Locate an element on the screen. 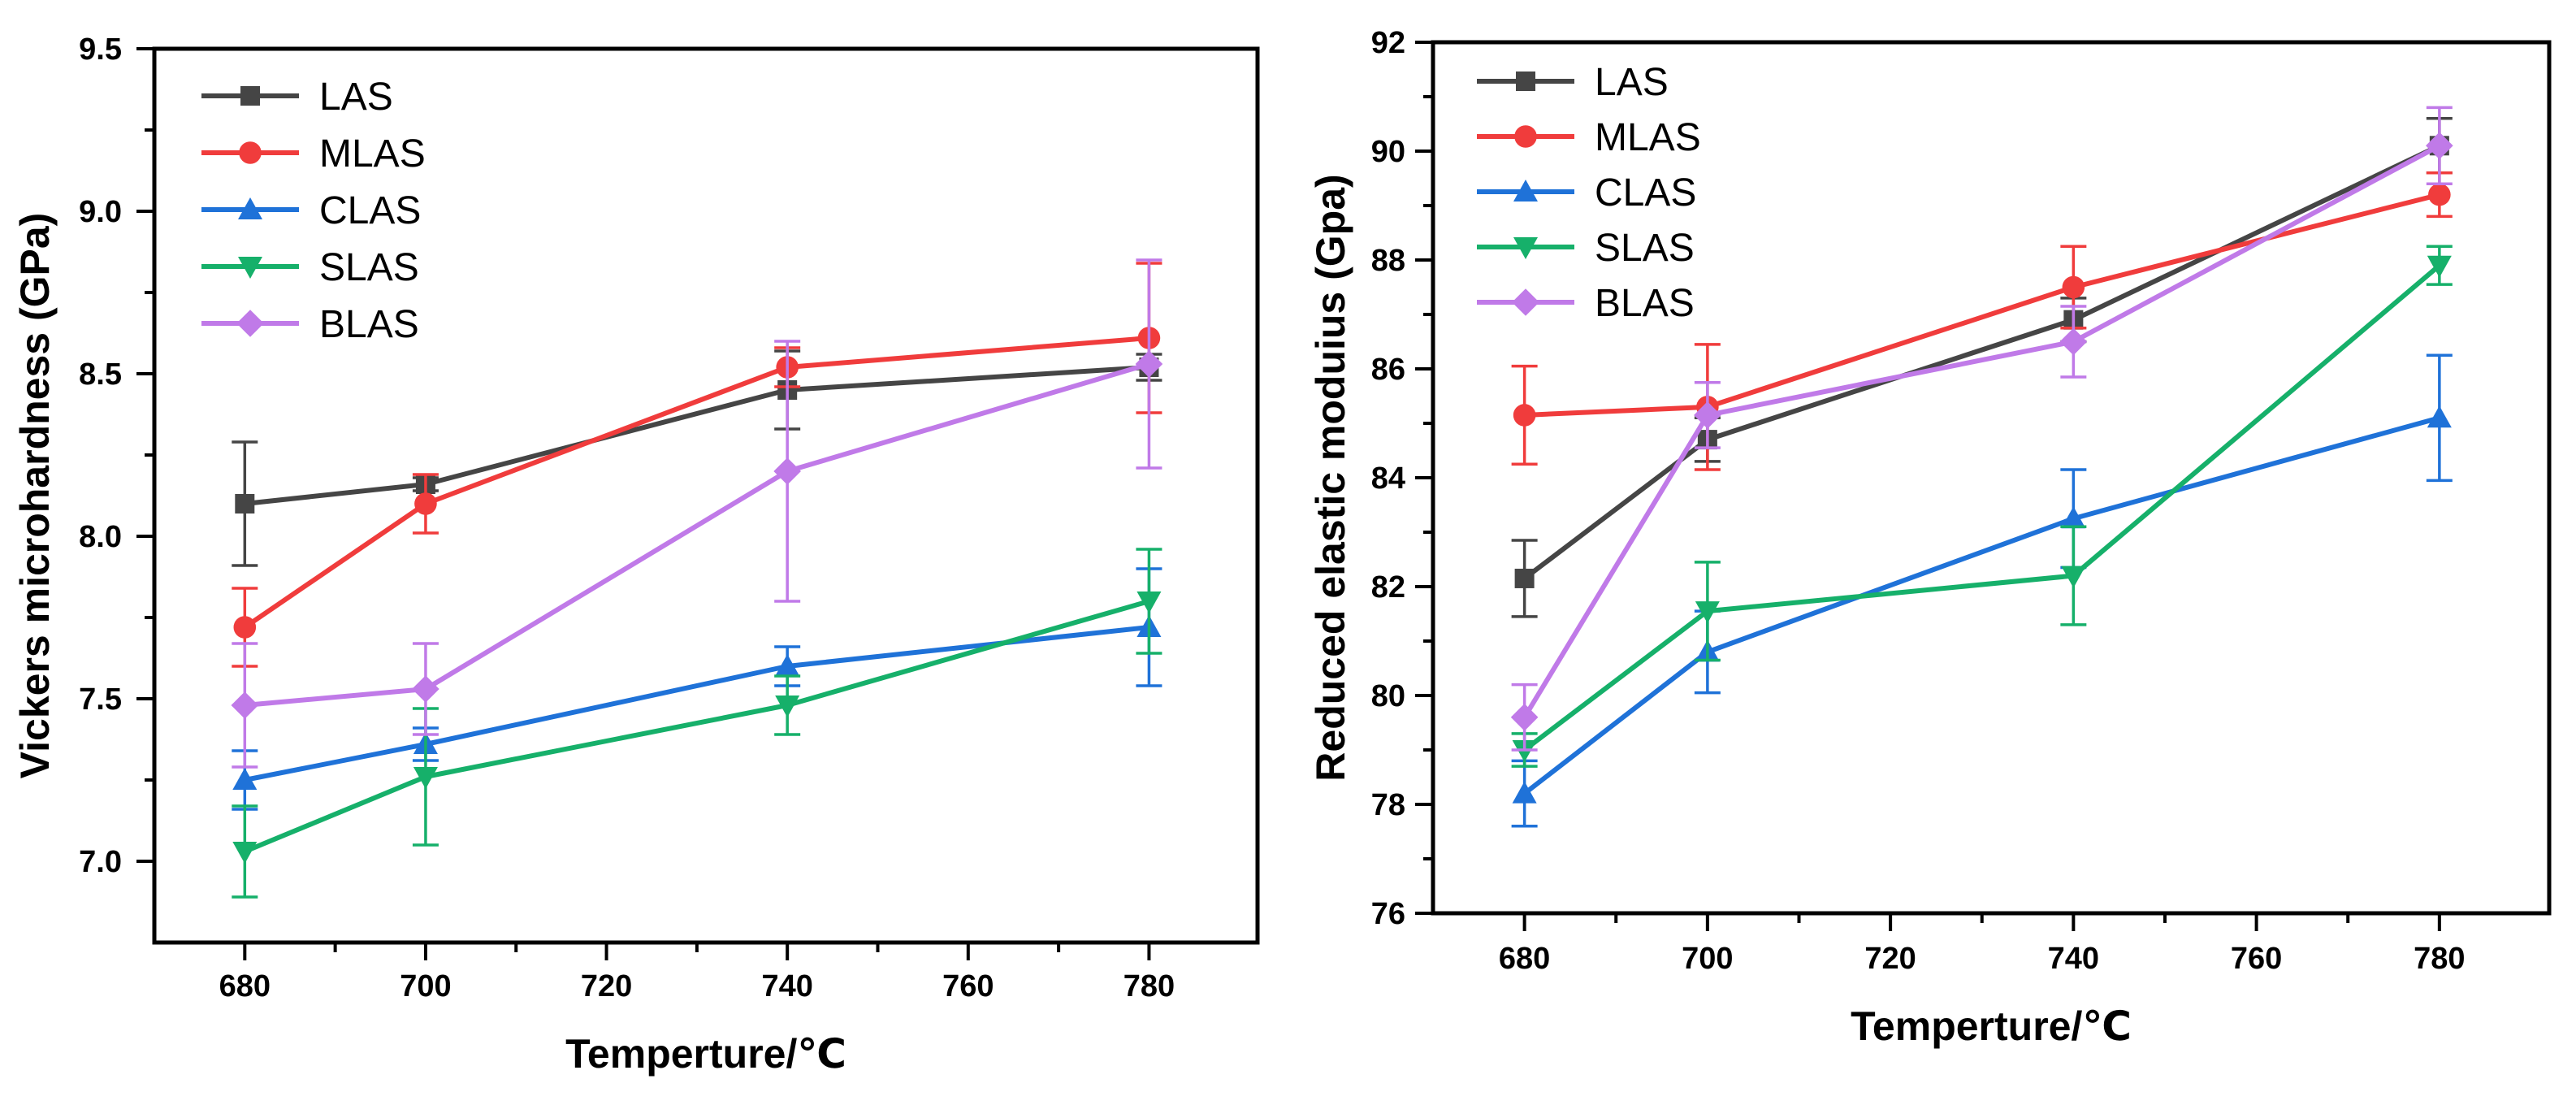  series-line-mlas is located at coordinates (696, 483).